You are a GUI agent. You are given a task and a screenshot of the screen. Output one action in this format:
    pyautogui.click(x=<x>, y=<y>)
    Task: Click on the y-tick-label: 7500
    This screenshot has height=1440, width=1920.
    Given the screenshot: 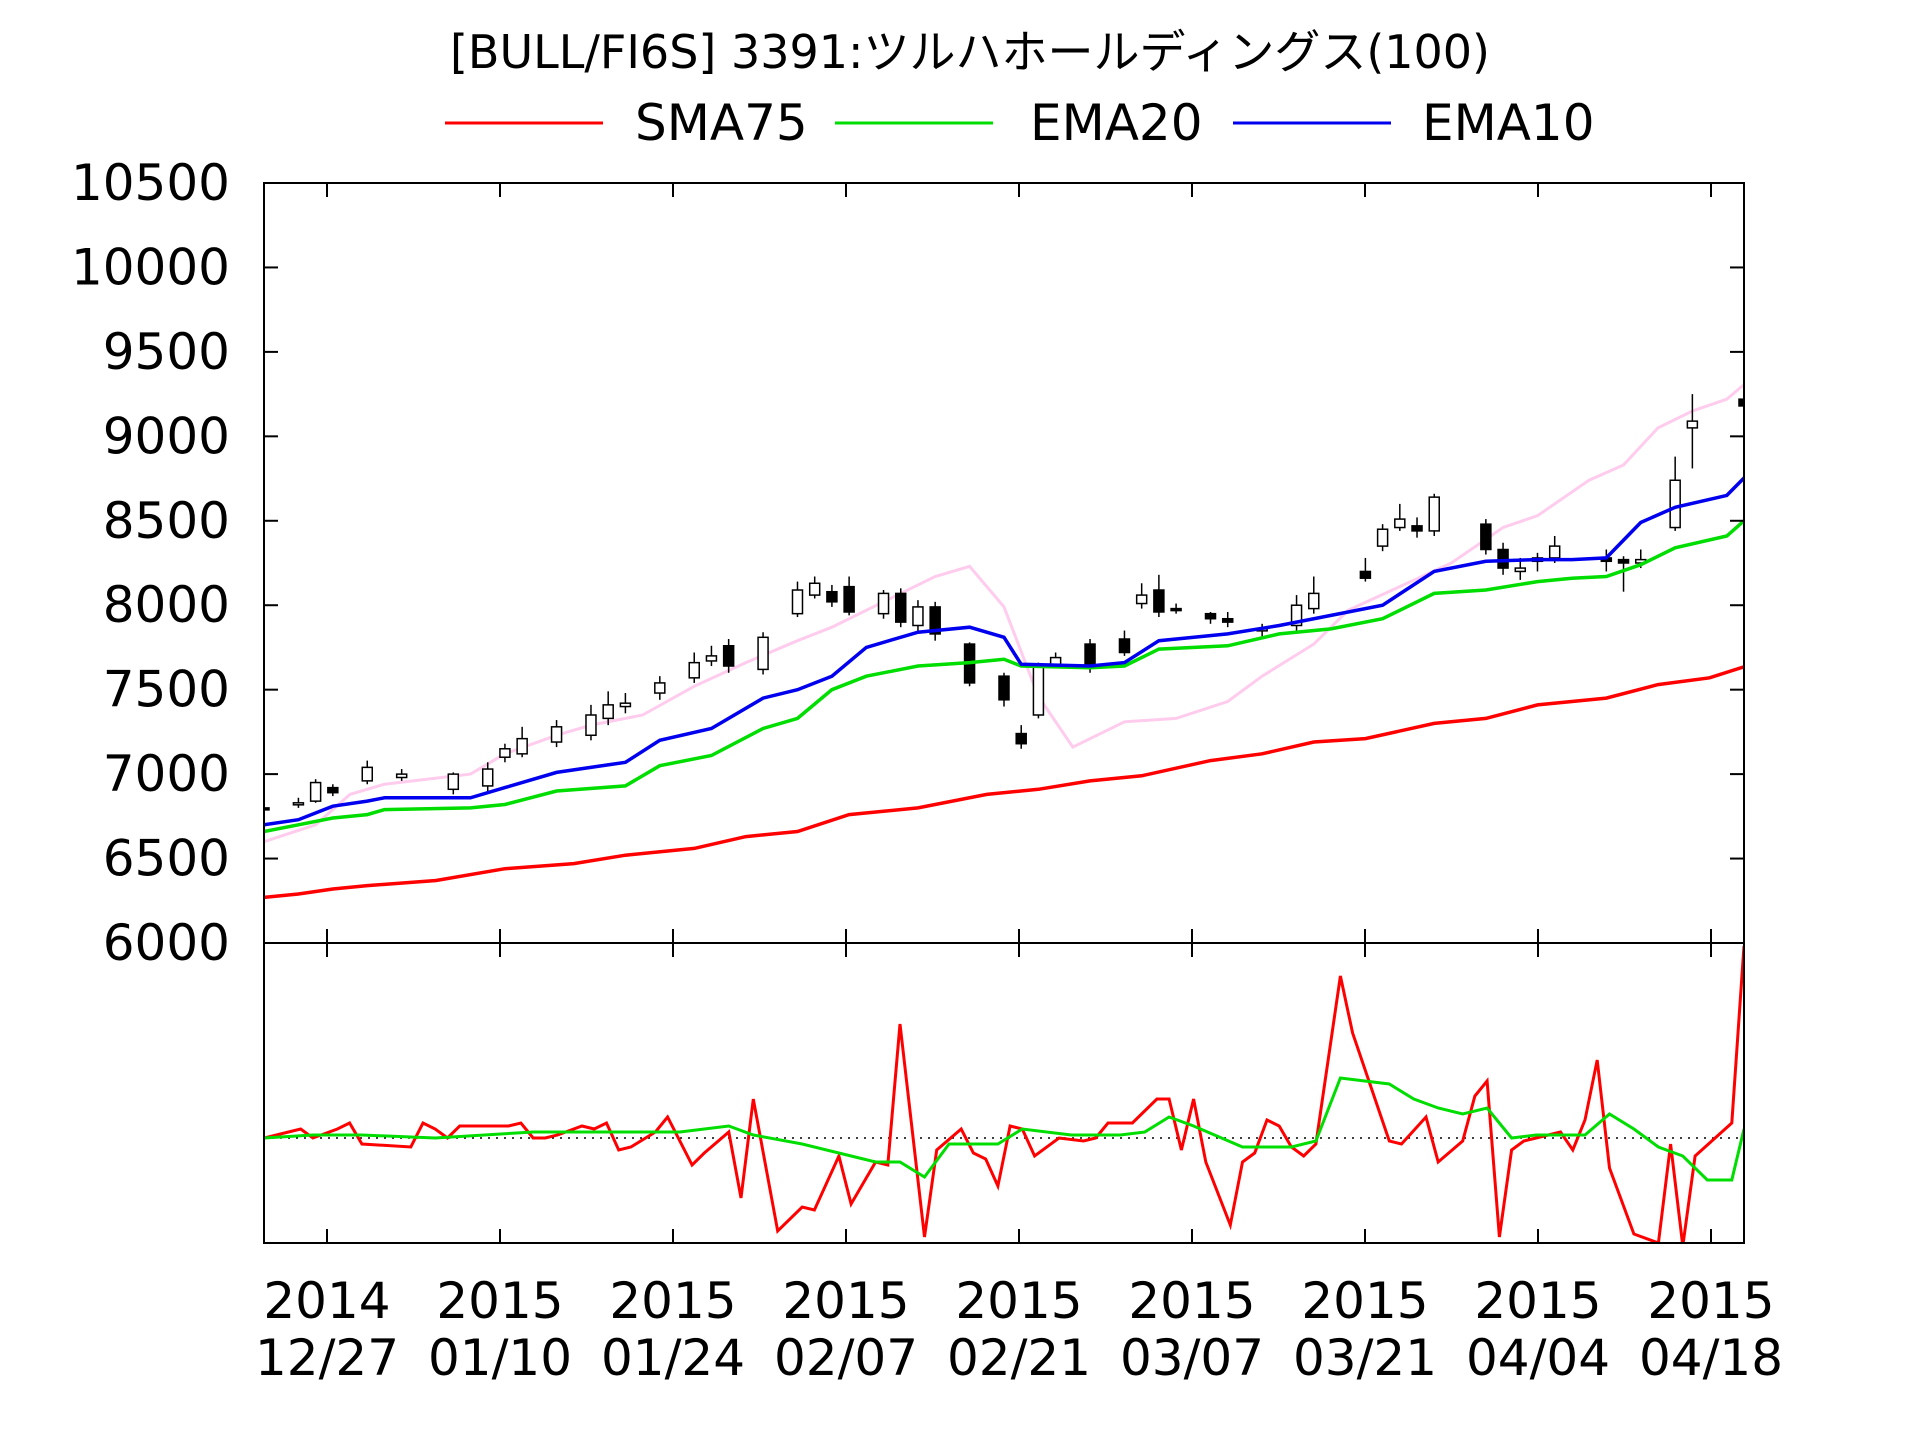 What is the action you would take?
    pyautogui.click(x=166, y=690)
    